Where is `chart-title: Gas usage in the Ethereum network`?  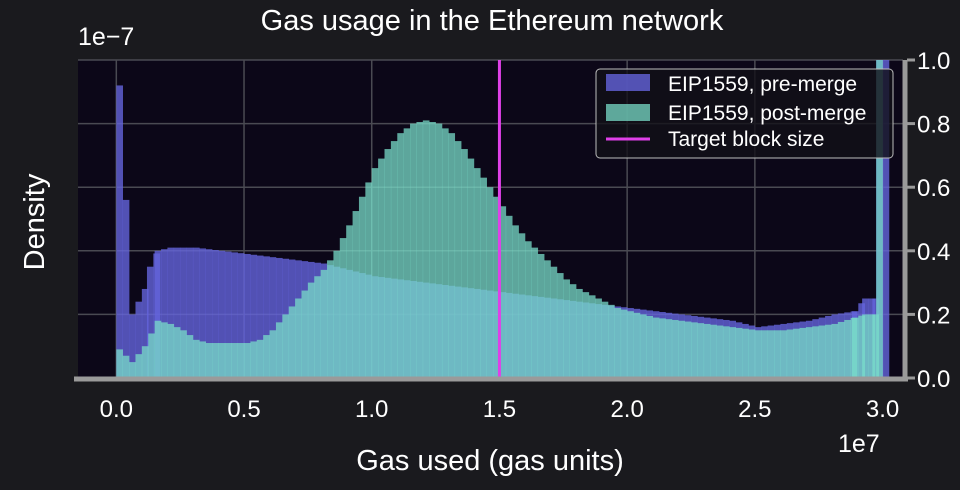 chart-title: Gas usage in the Ethereum network is located at coordinates (492, 21).